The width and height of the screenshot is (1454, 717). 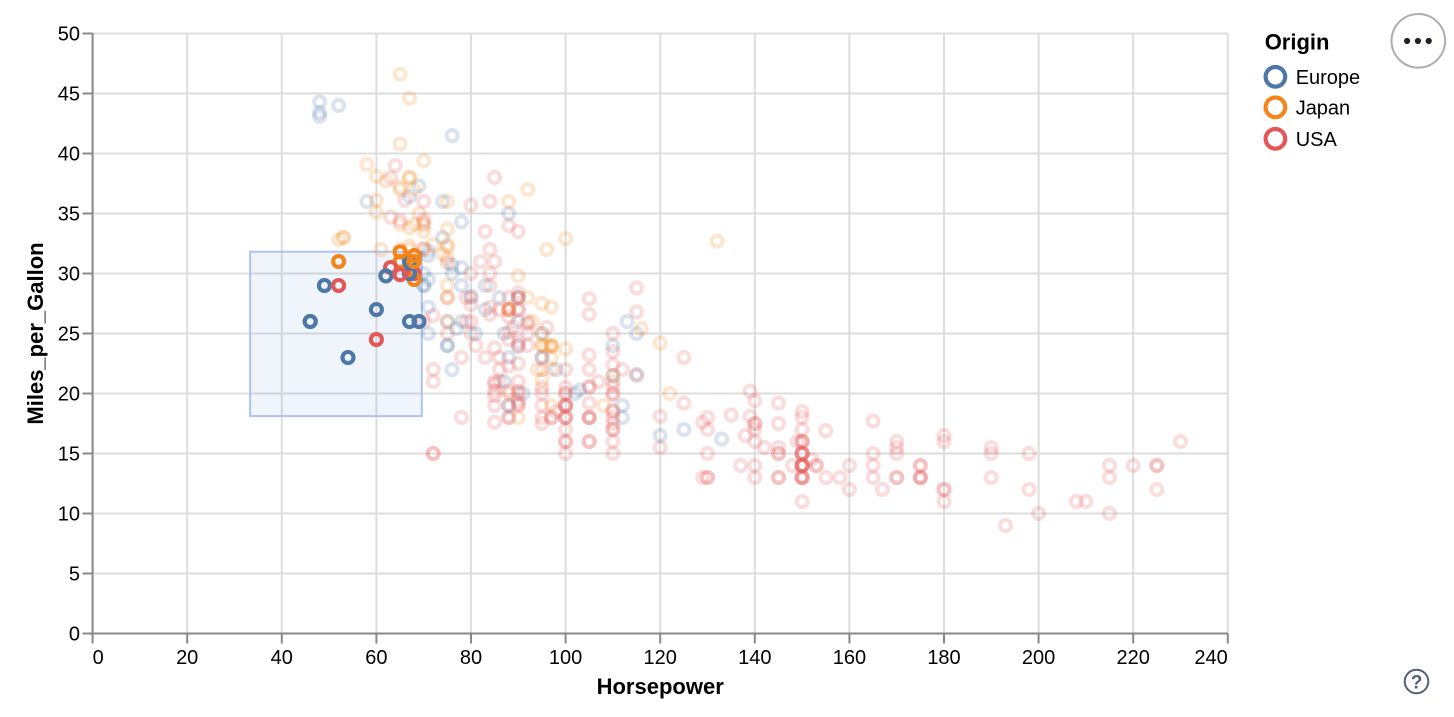 What do you see at coordinates (1133, 658) in the screenshot?
I see `svg-text: 220` at bounding box center [1133, 658].